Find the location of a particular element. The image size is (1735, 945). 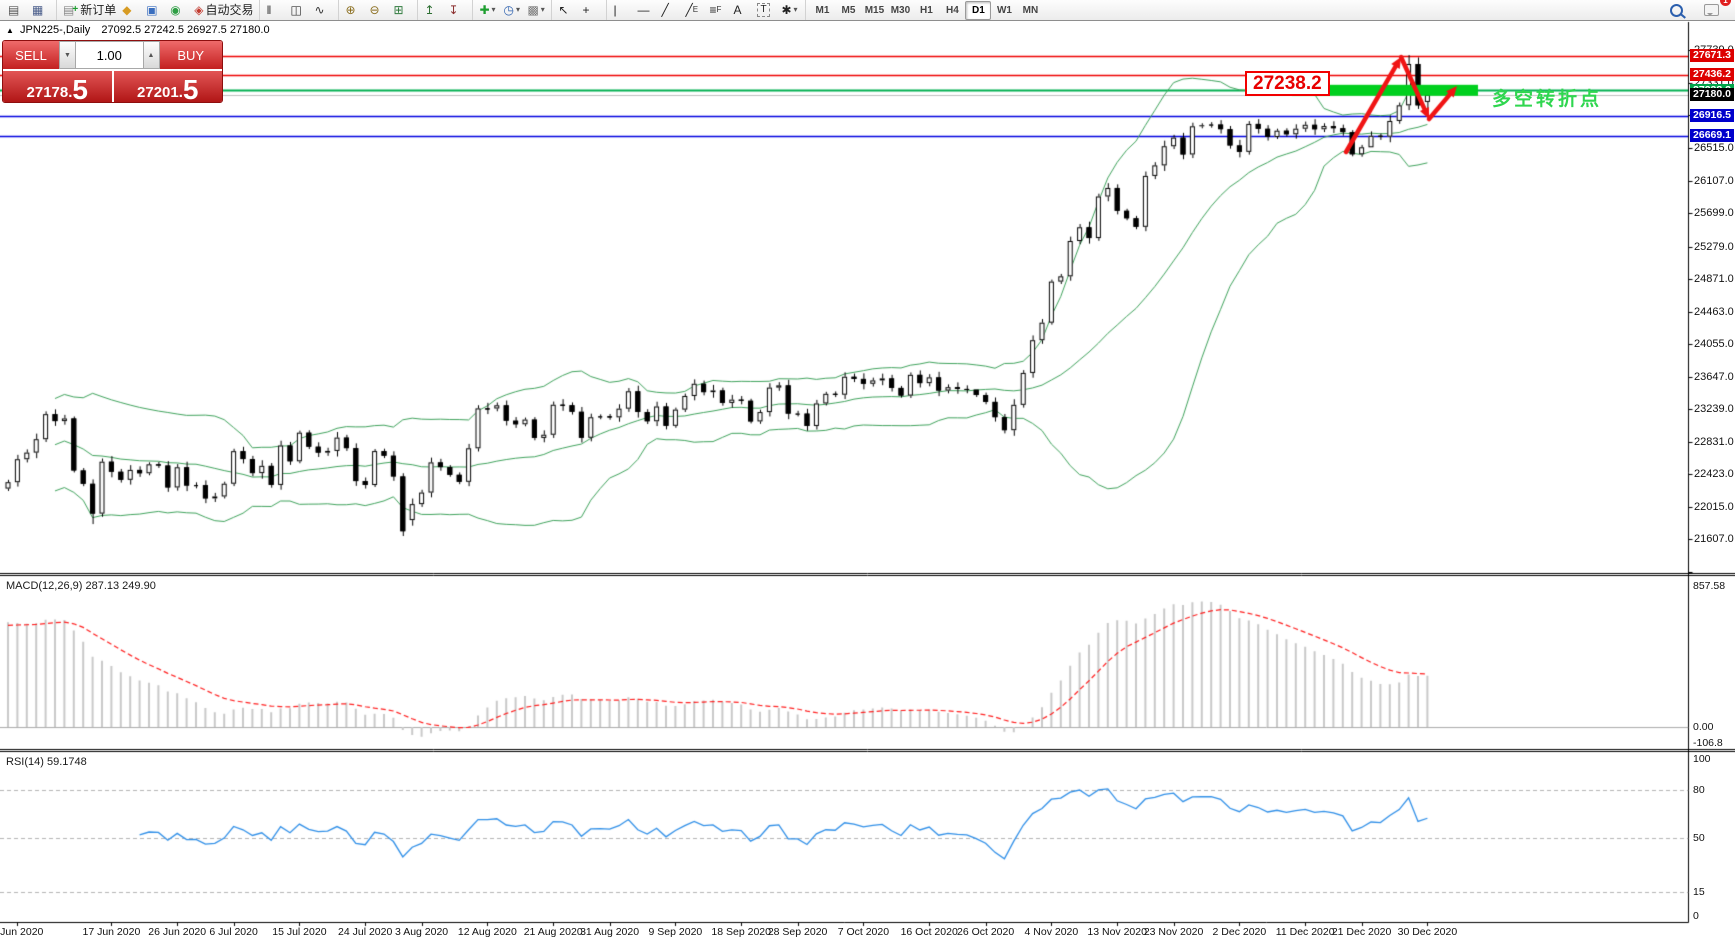

template-icon: ▩ is located at coordinates (533, 10).